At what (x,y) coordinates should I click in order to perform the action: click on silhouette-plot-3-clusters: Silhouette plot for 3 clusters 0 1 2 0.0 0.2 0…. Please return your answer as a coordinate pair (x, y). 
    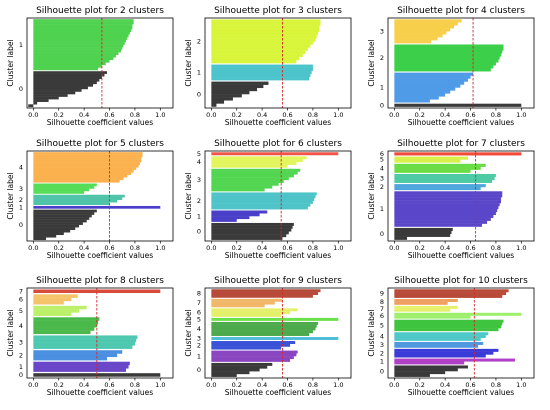
    Looking at the image, I should click on (268, 66).